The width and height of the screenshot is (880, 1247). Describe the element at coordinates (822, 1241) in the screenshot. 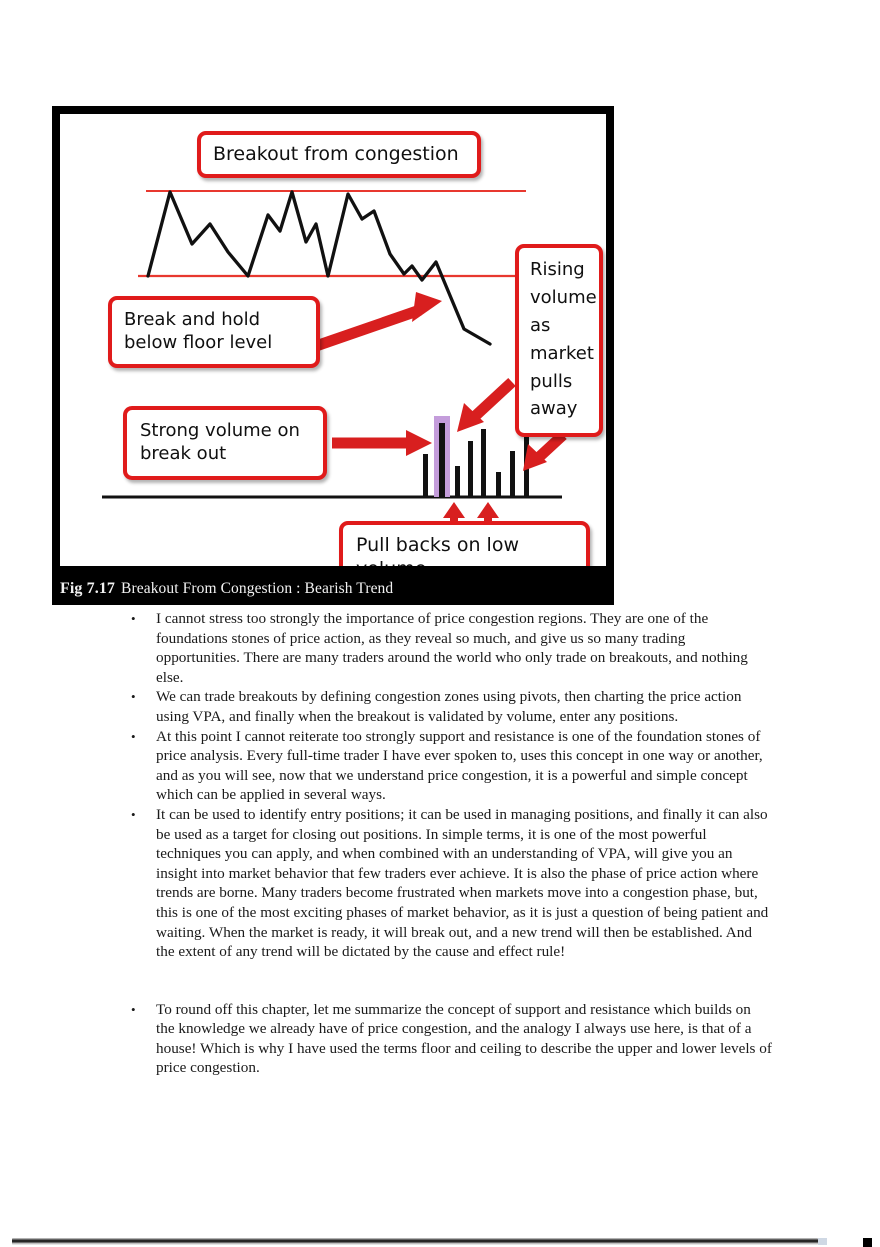

I see `scrollbar-end-cap` at that location.